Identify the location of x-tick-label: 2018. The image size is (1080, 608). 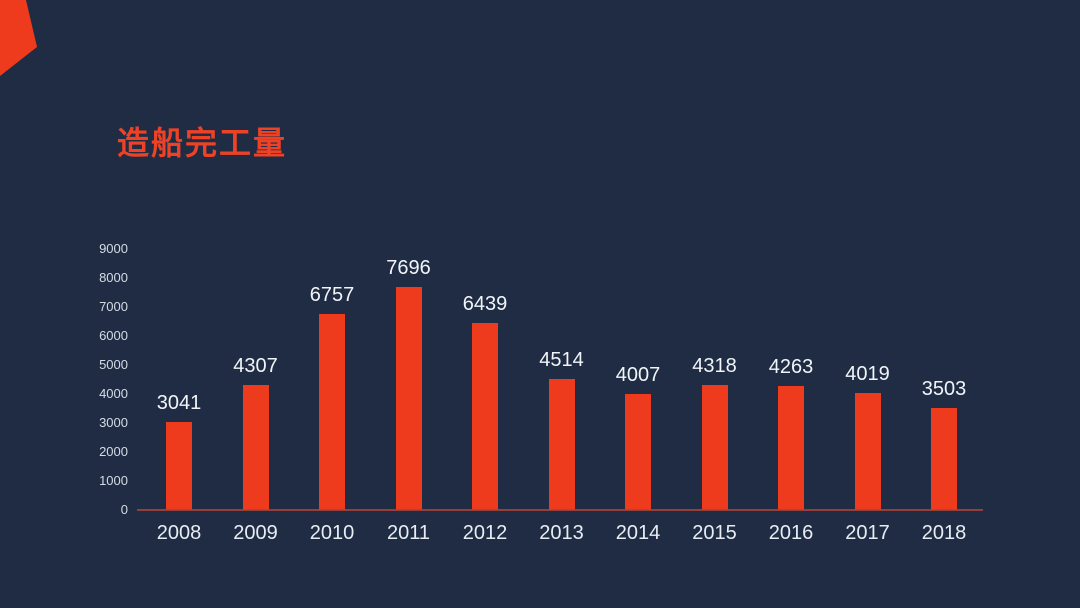
(944, 533).